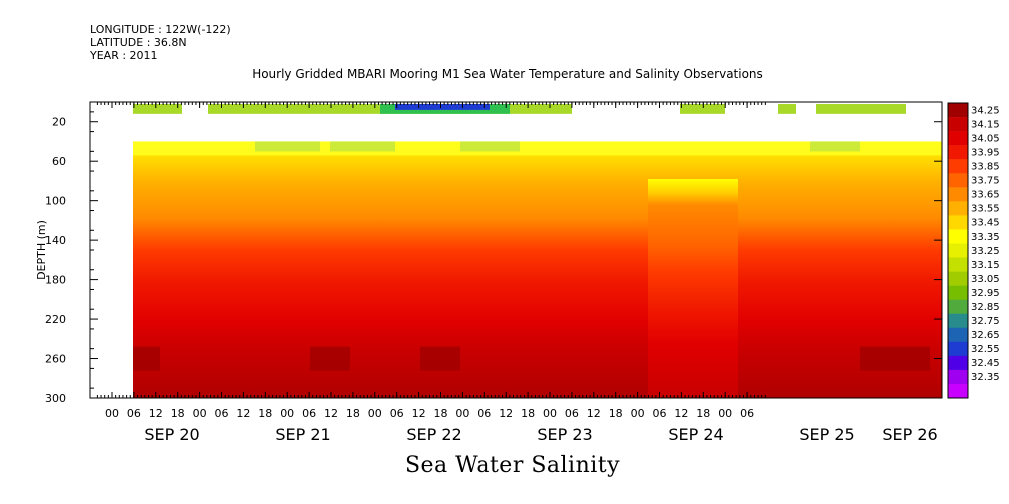  I want to click on y-tick-label: 20, so click(59, 122).